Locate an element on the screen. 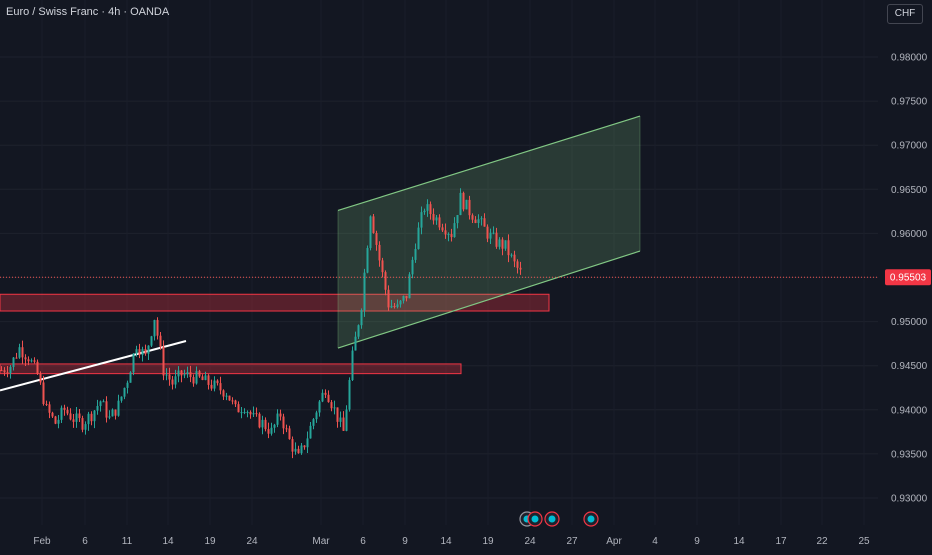 The image size is (932, 555). trendline-drawing is located at coordinates (93, 366).